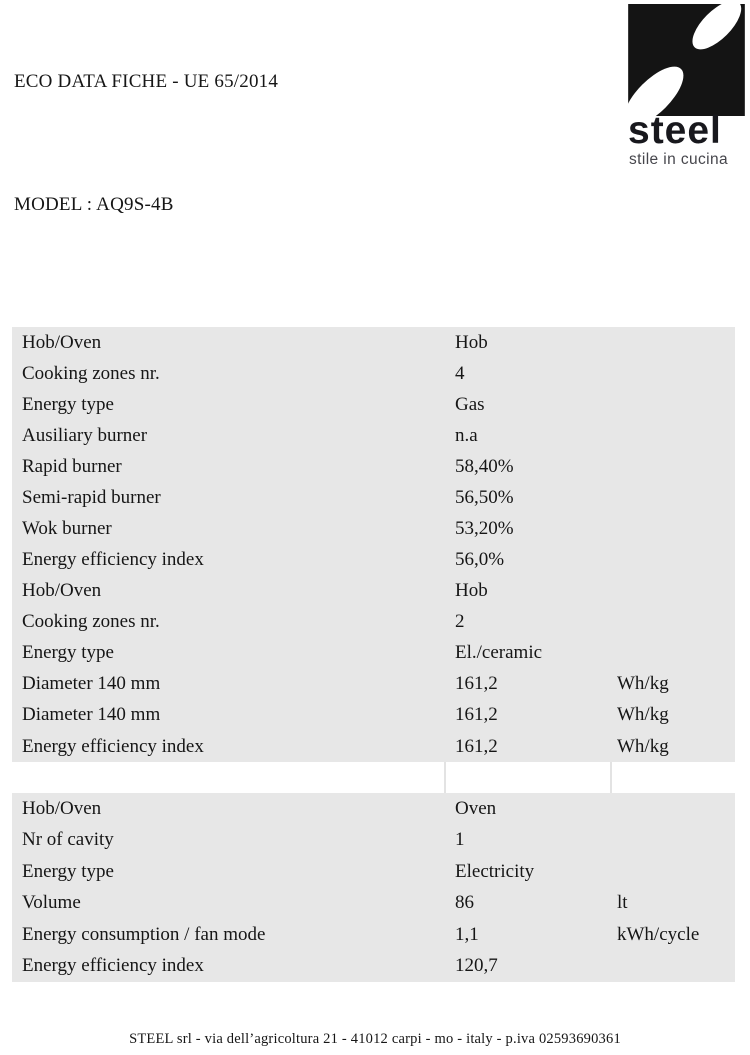 The width and height of the screenshot is (750, 1055). I want to click on spec-label: Semi-rapid burner, so click(91, 497).